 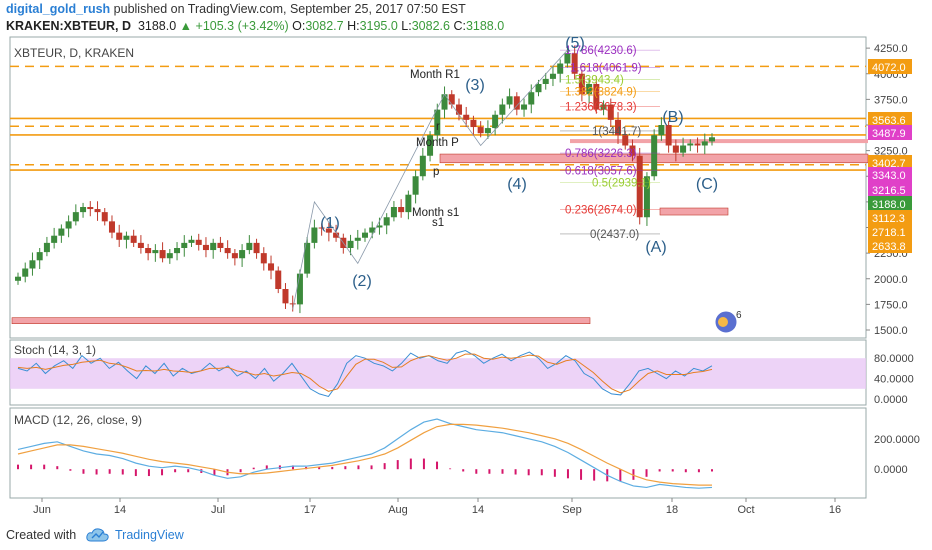 I want to click on price-tag-label: 2718.1, so click(x=889, y=233).